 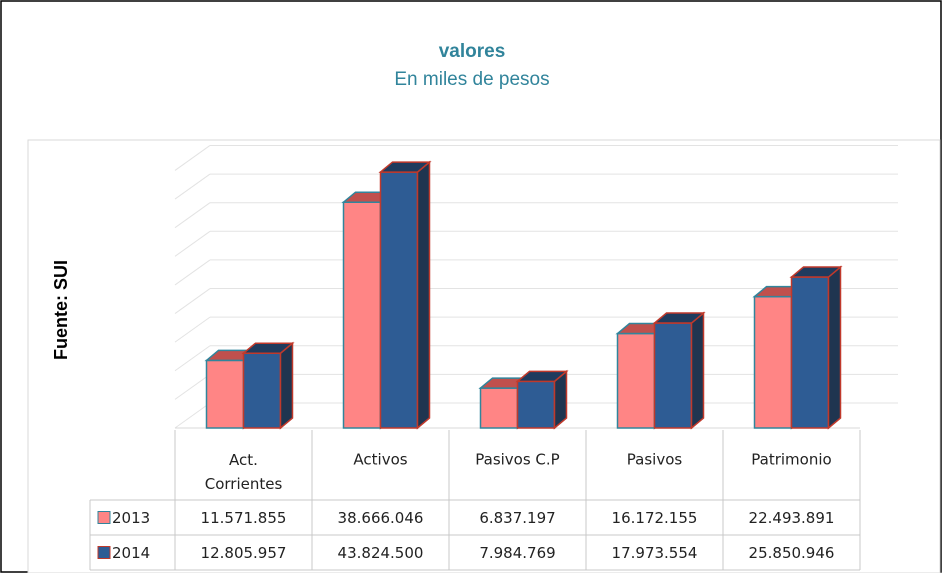 I want to click on data-label: 43.824.500, so click(x=381, y=553).